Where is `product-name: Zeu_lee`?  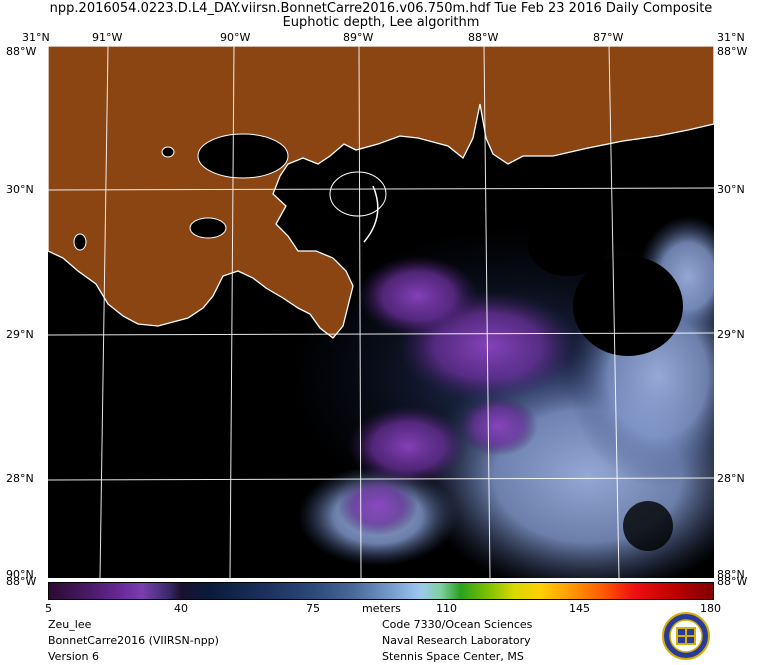
product-name: Zeu_lee is located at coordinates (70, 624).